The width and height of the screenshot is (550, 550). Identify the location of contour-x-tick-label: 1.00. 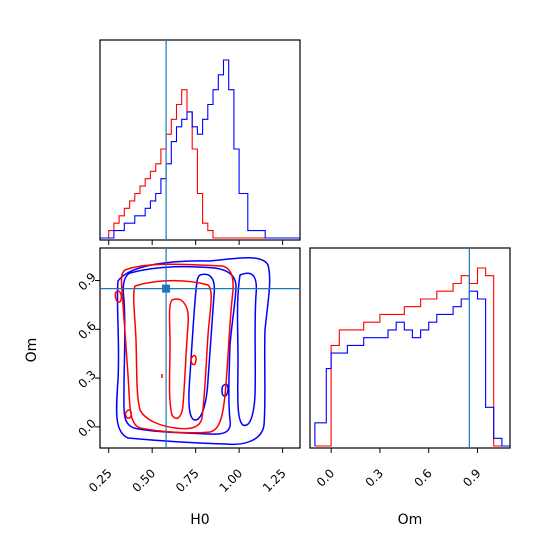
(230, 480).